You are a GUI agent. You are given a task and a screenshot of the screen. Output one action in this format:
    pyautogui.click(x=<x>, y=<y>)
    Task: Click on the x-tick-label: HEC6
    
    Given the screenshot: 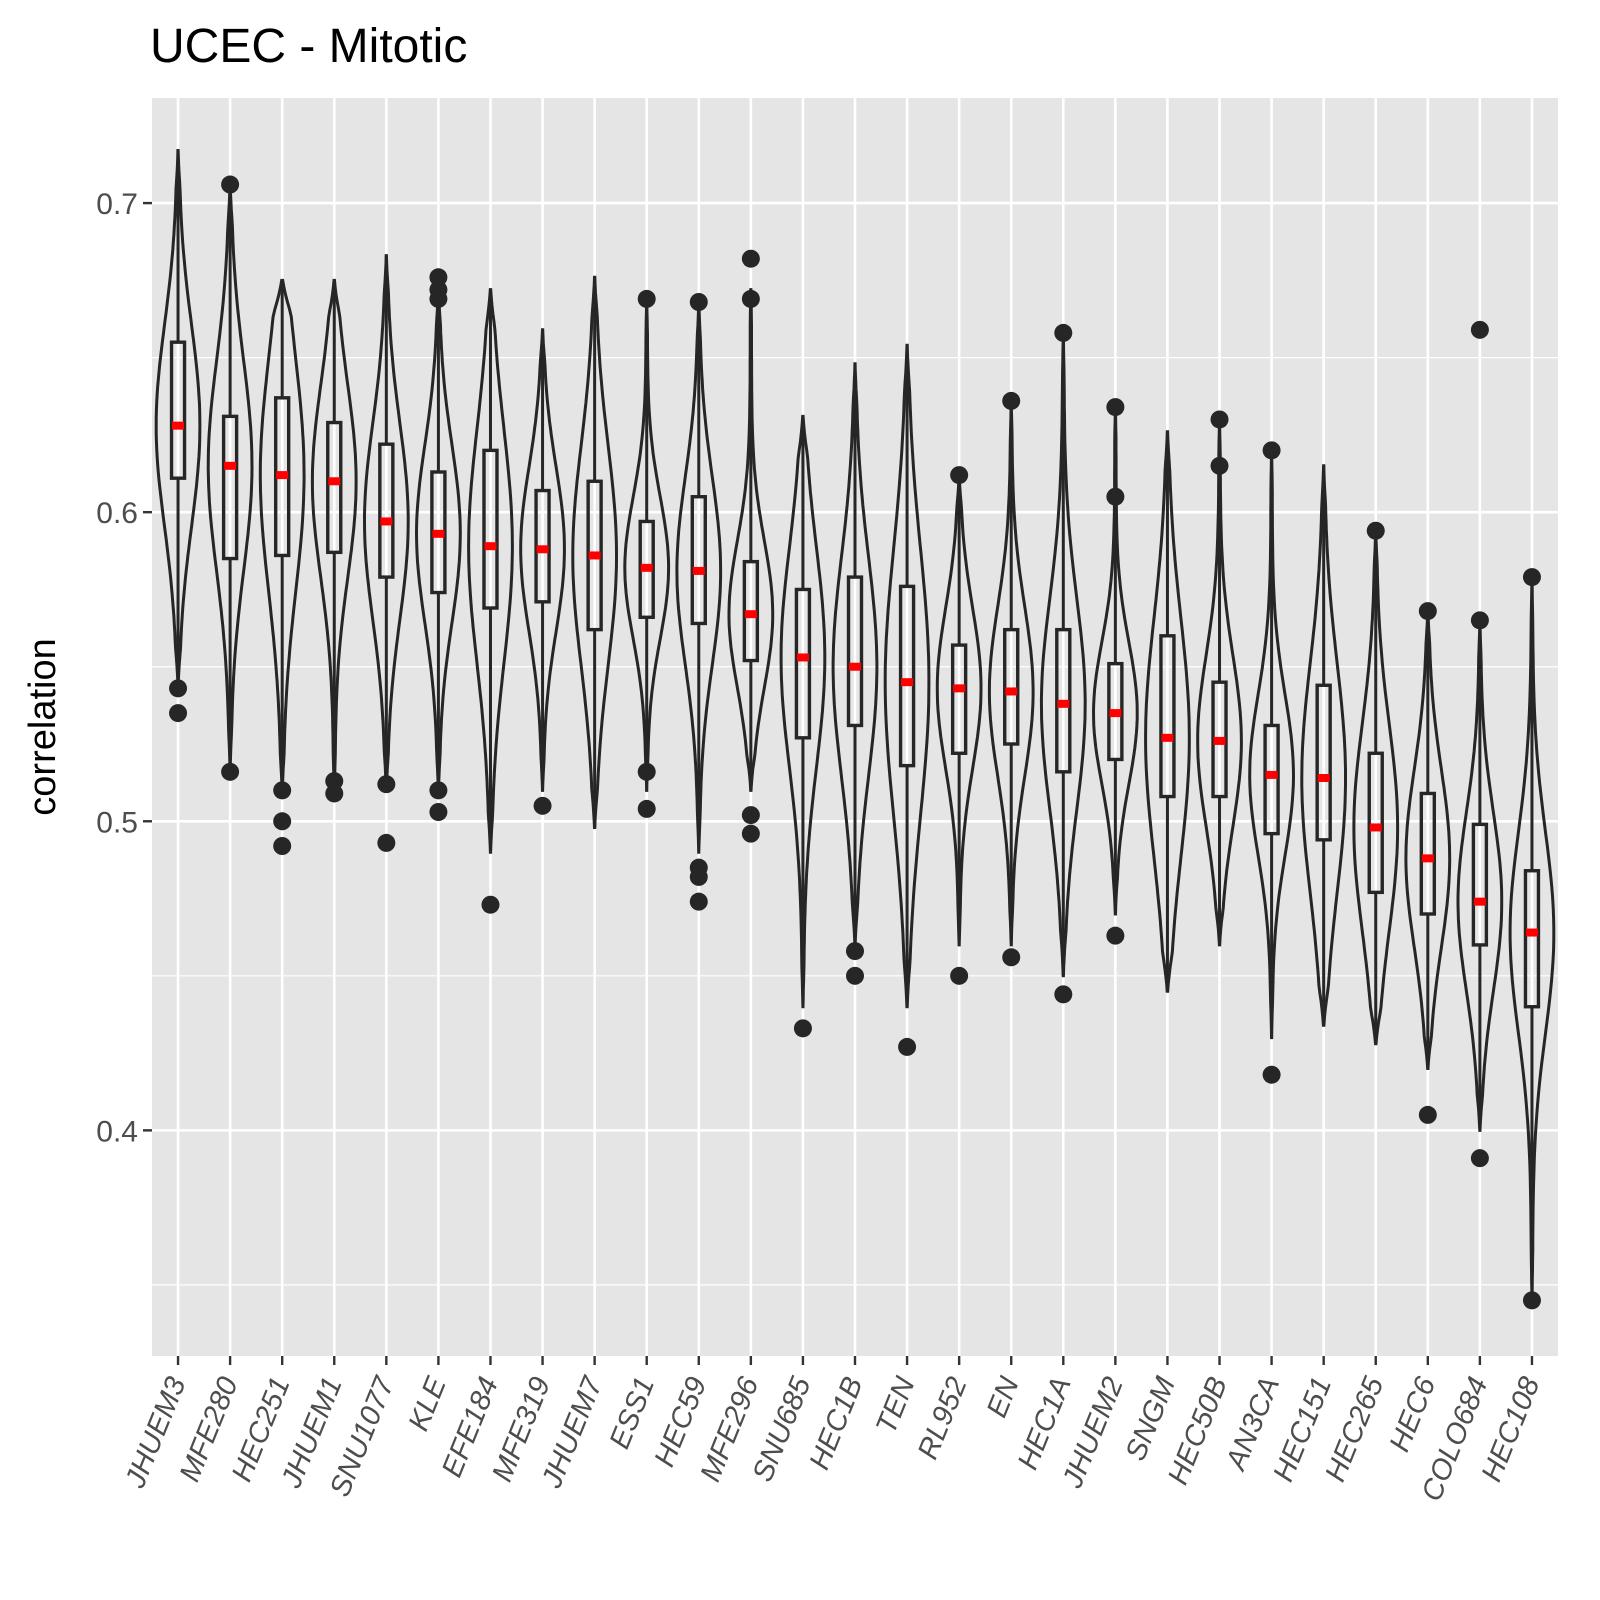 What is the action you would take?
    pyautogui.click(x=1413, y=1414)
    